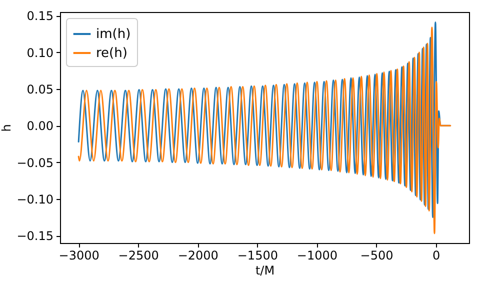  Describe the element at coordinates (35, 199) in the screenshot. I see `y-tick-label: −0.10` at that location.